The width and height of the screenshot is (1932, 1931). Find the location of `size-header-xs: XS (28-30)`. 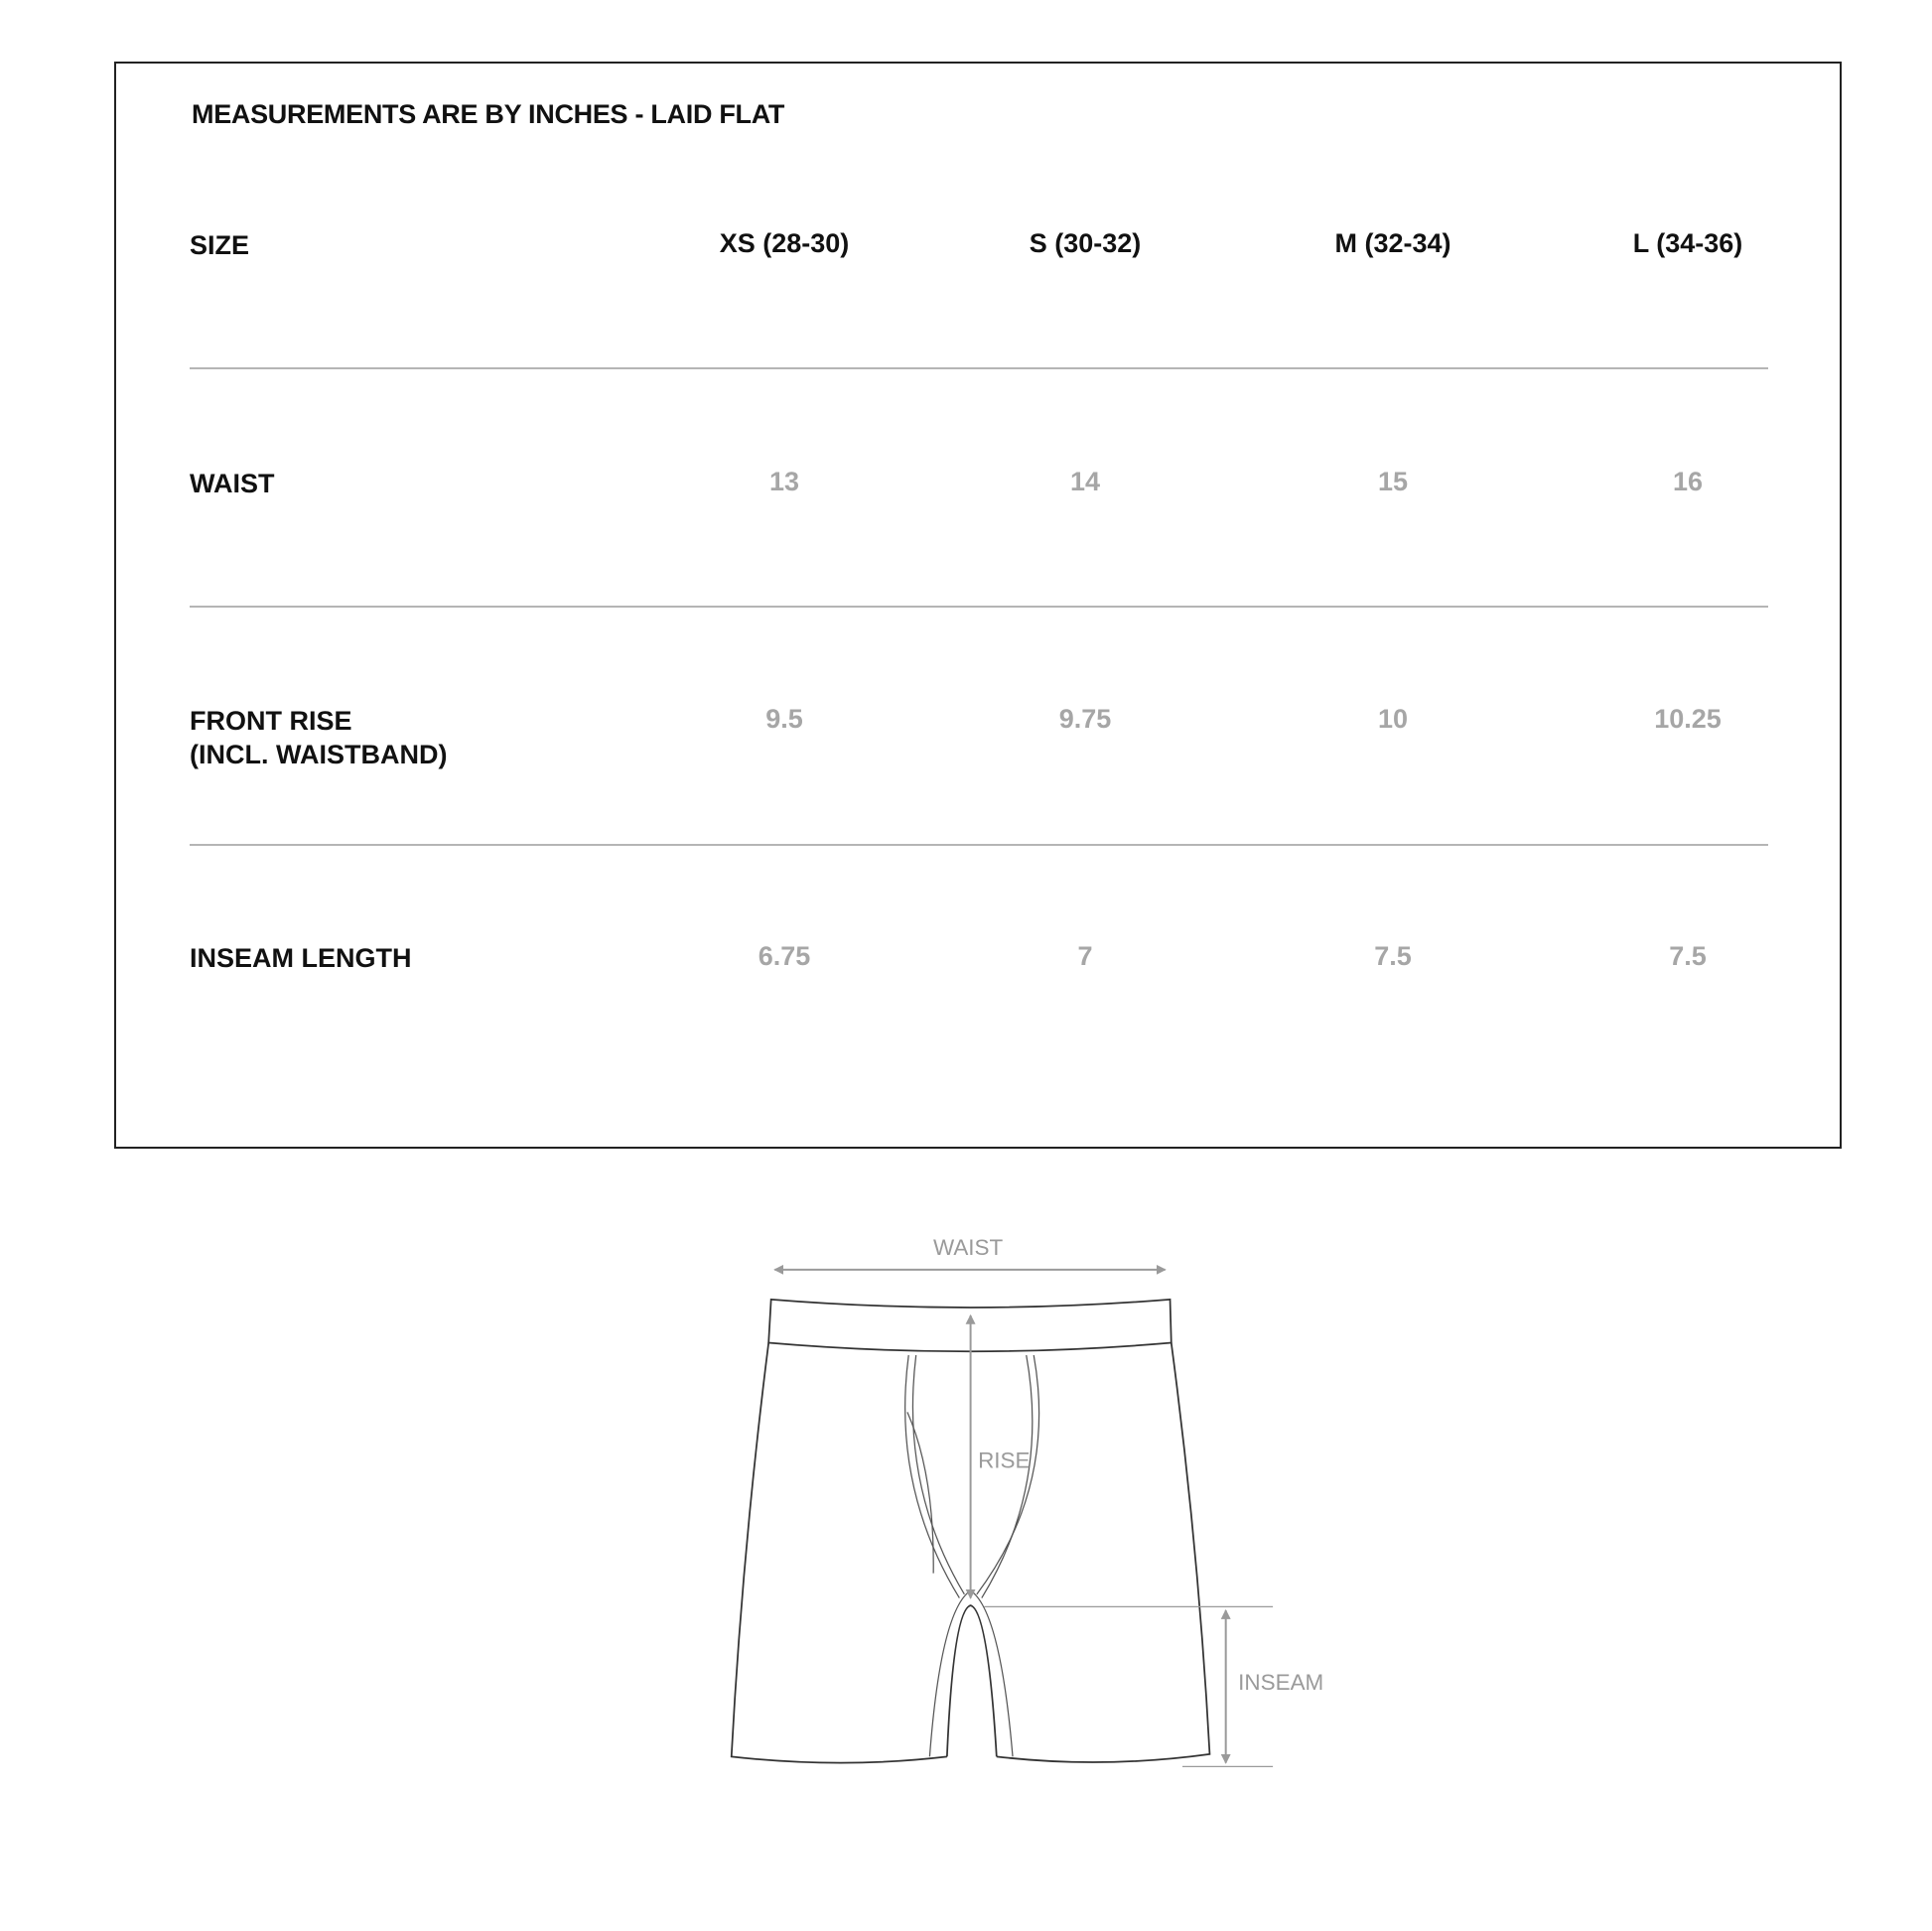

size-header-xs: XS (28-30) is located at coordinates (784, 243).